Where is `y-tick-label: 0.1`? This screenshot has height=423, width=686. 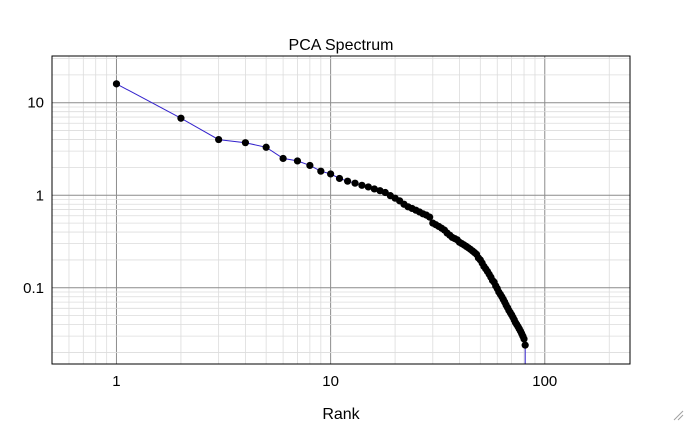 y-tick-label: 0.1 is located at coordinates (33, 288).